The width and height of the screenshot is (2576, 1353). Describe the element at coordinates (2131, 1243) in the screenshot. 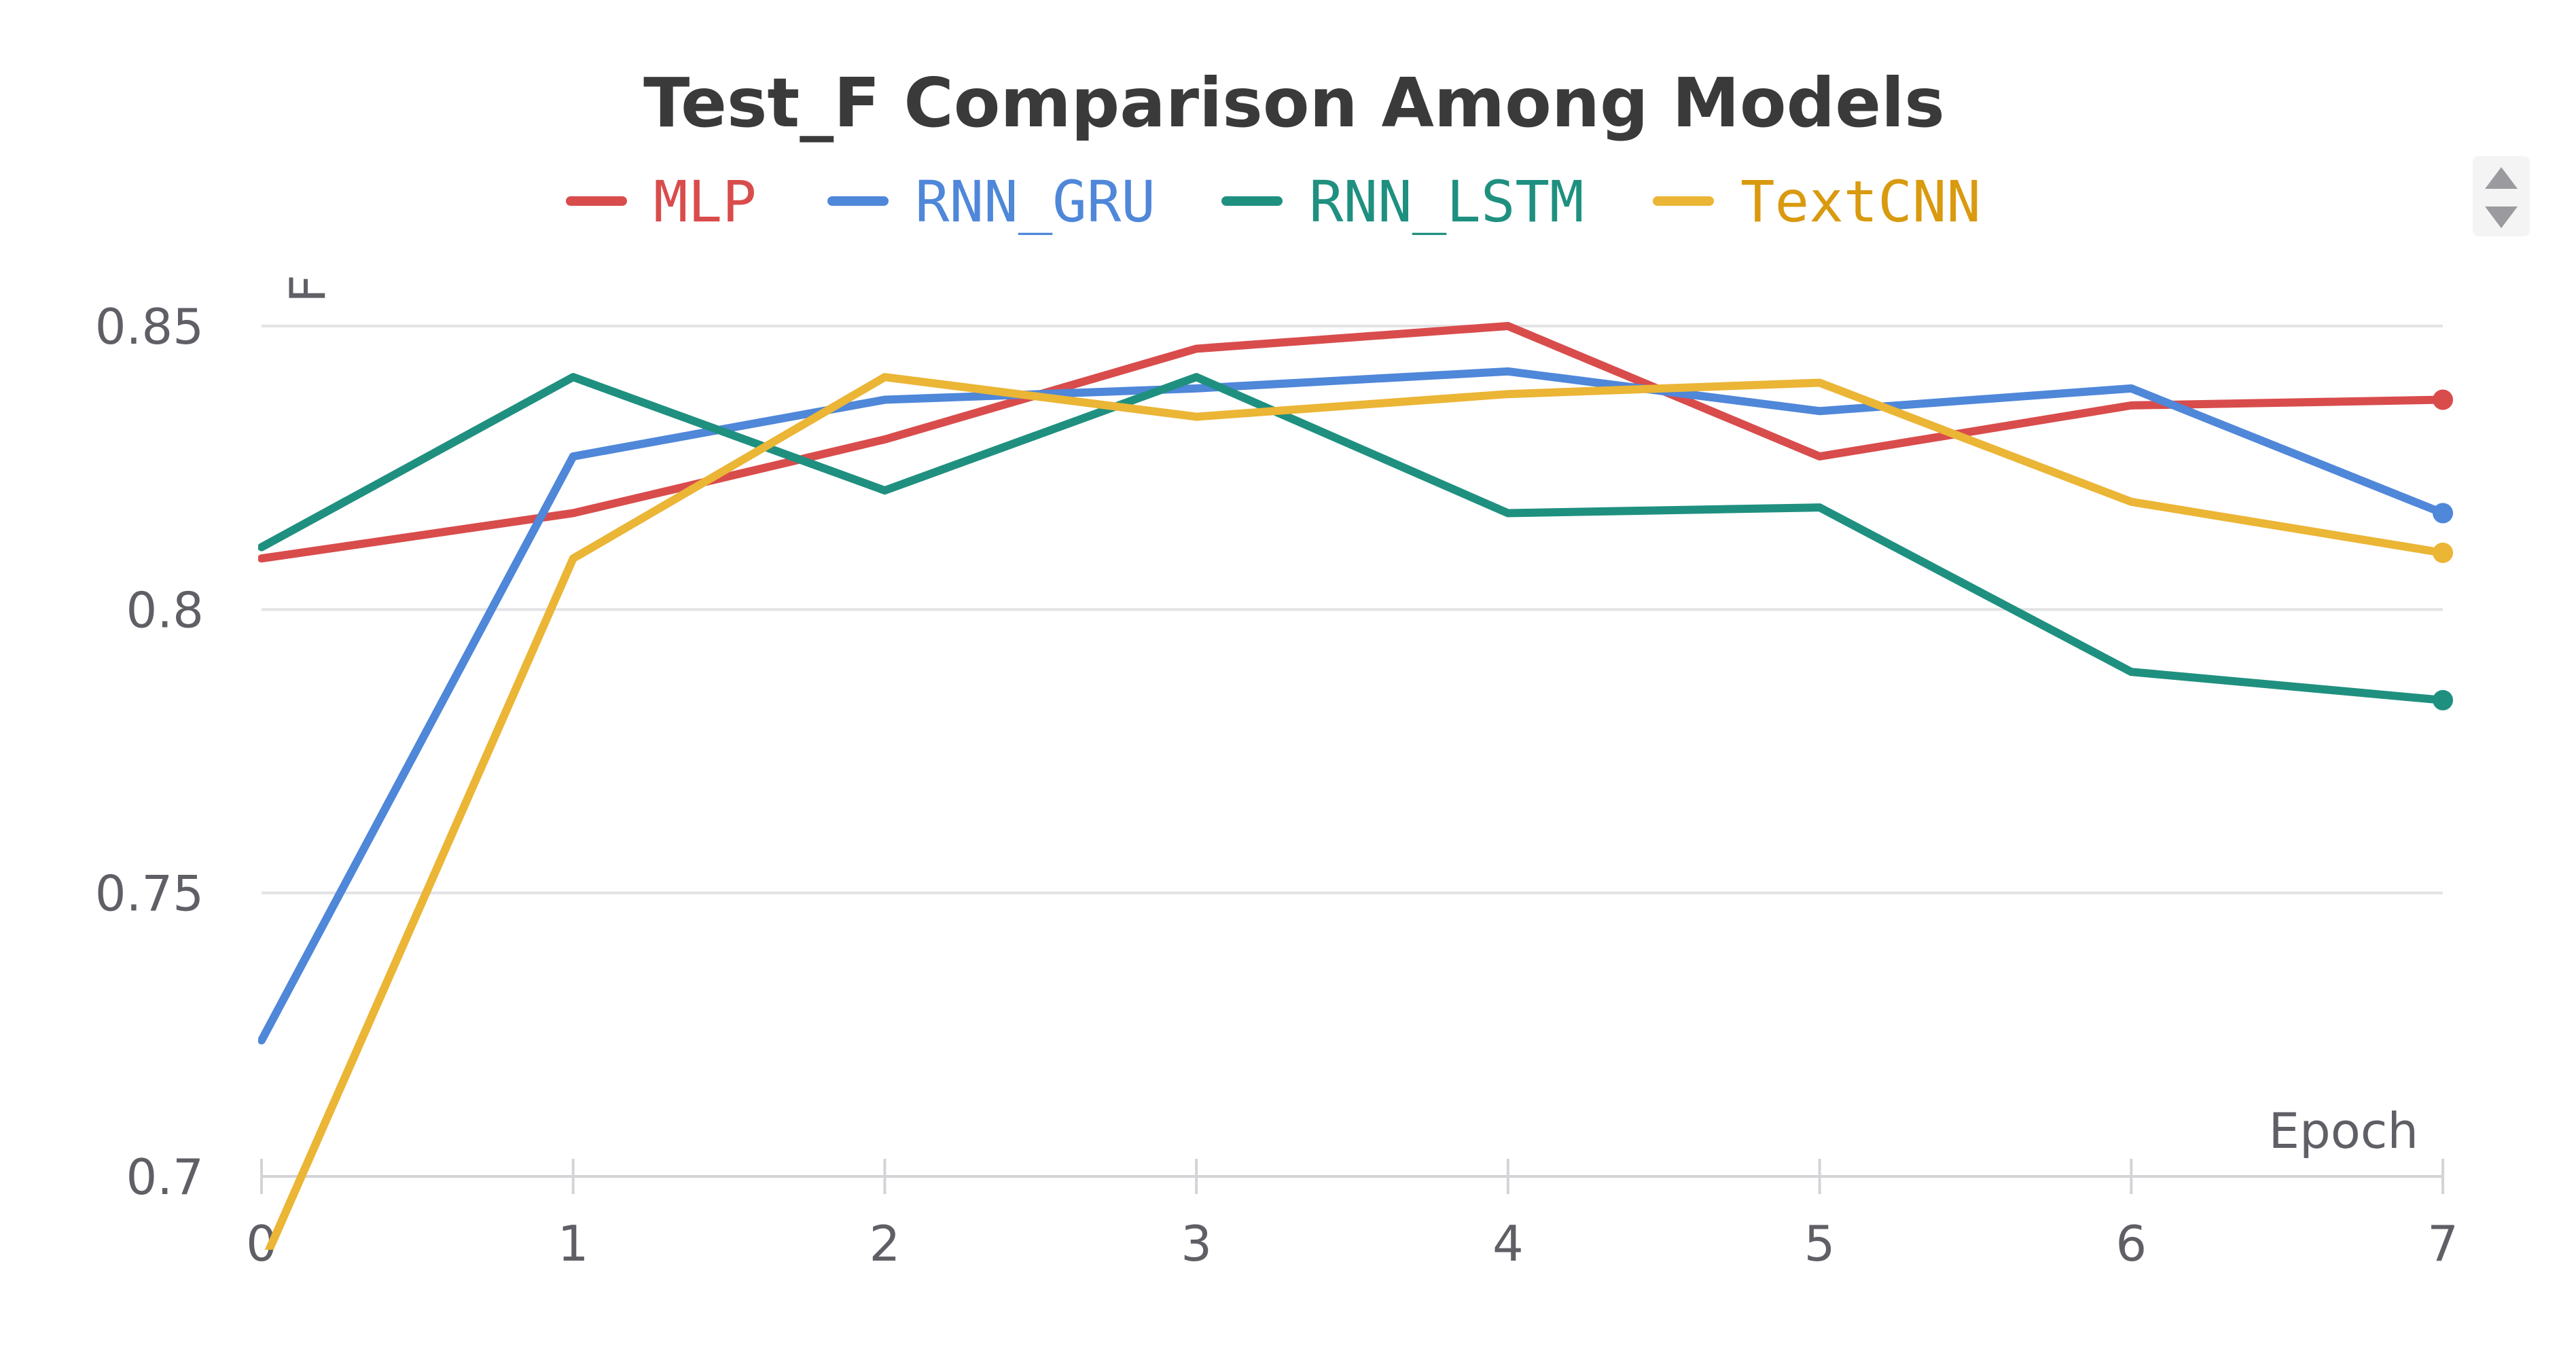

I see `x-tick-label: 6` at that location.